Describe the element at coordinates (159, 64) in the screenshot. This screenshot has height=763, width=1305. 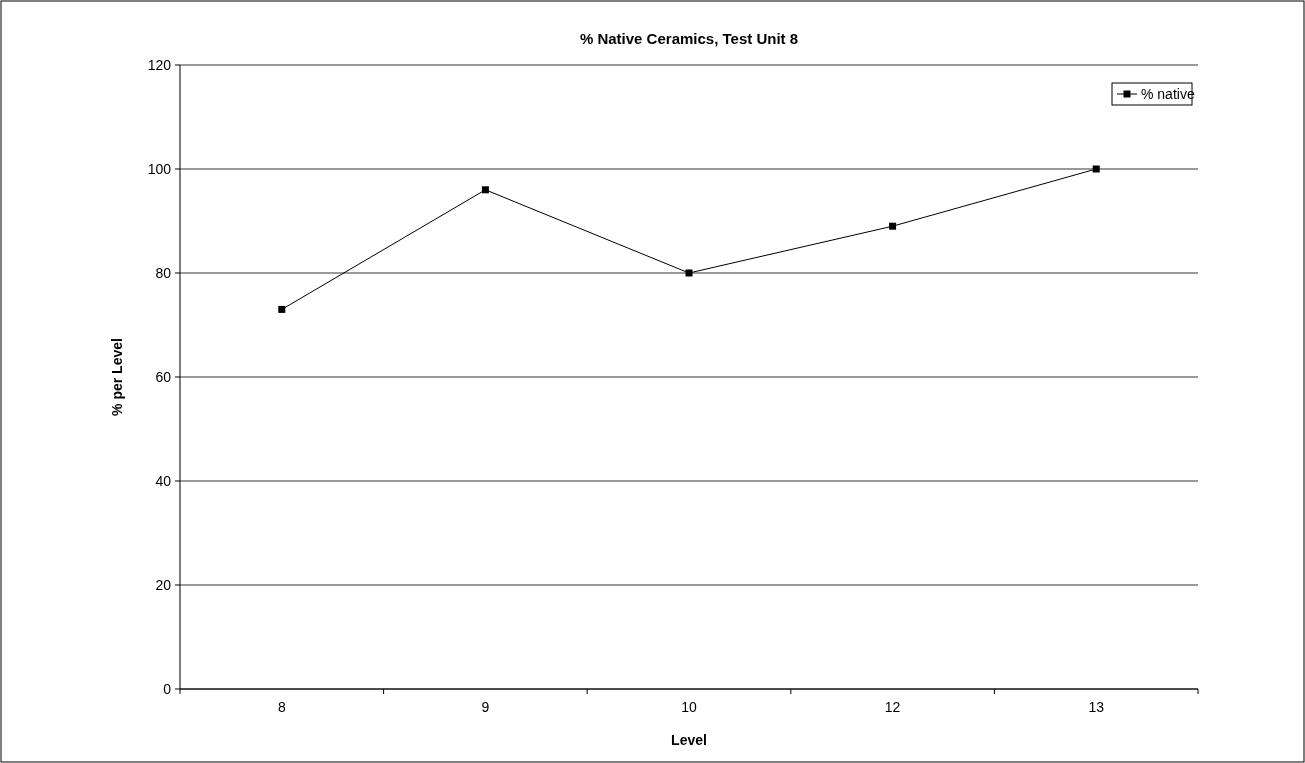
I see `y-tick-label: 120` at that location.